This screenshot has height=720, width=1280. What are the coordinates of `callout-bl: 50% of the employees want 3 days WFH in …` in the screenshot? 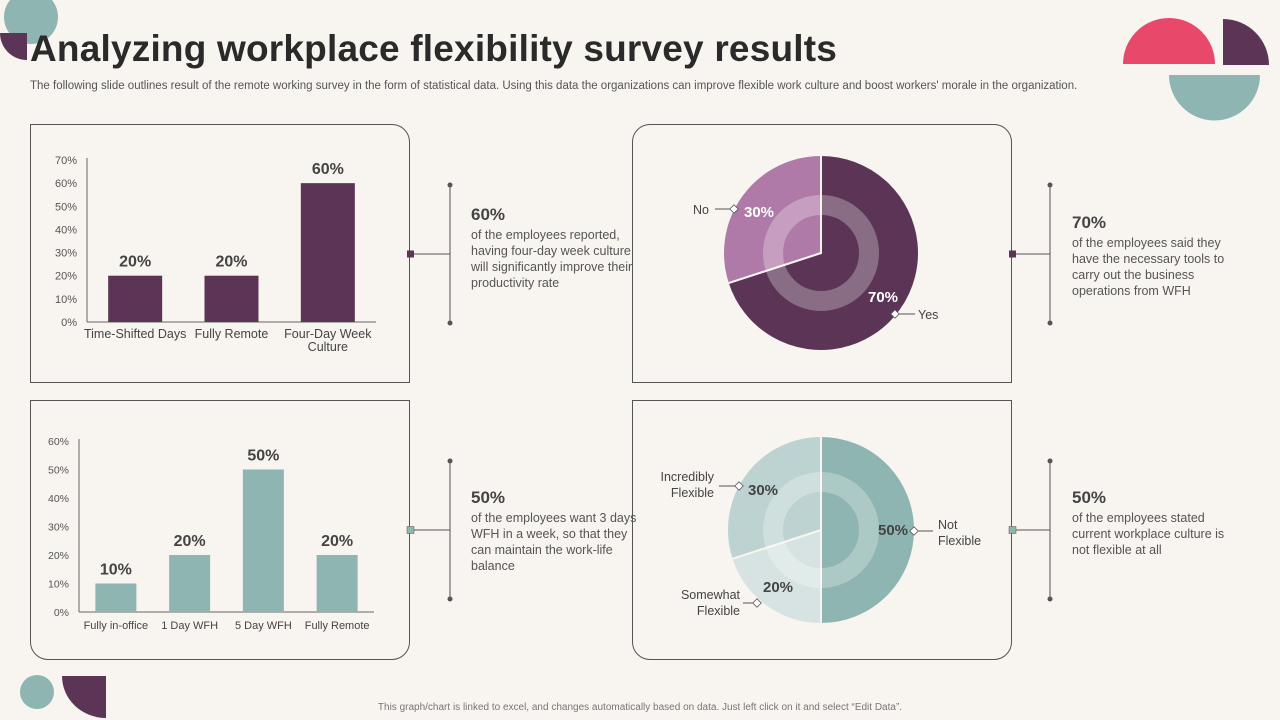 It's located at (556, 531).